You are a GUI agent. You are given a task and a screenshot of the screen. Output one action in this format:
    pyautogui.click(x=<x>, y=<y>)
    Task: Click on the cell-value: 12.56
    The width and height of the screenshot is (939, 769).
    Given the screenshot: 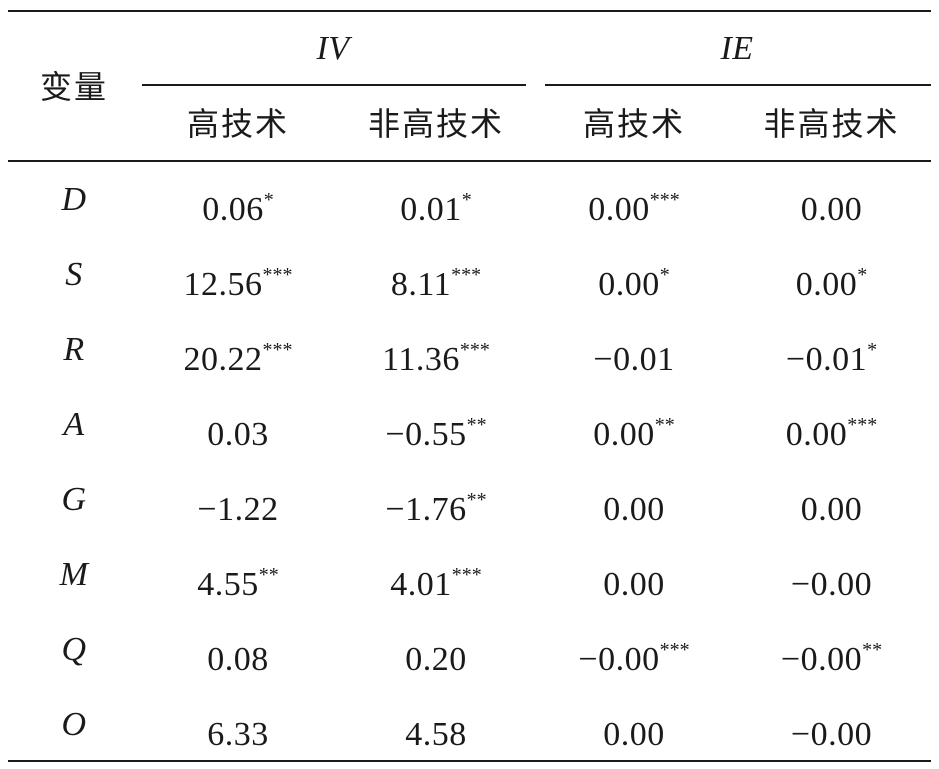 What is the action you would take?
    pyautogui.click(x=223, y=284)
    